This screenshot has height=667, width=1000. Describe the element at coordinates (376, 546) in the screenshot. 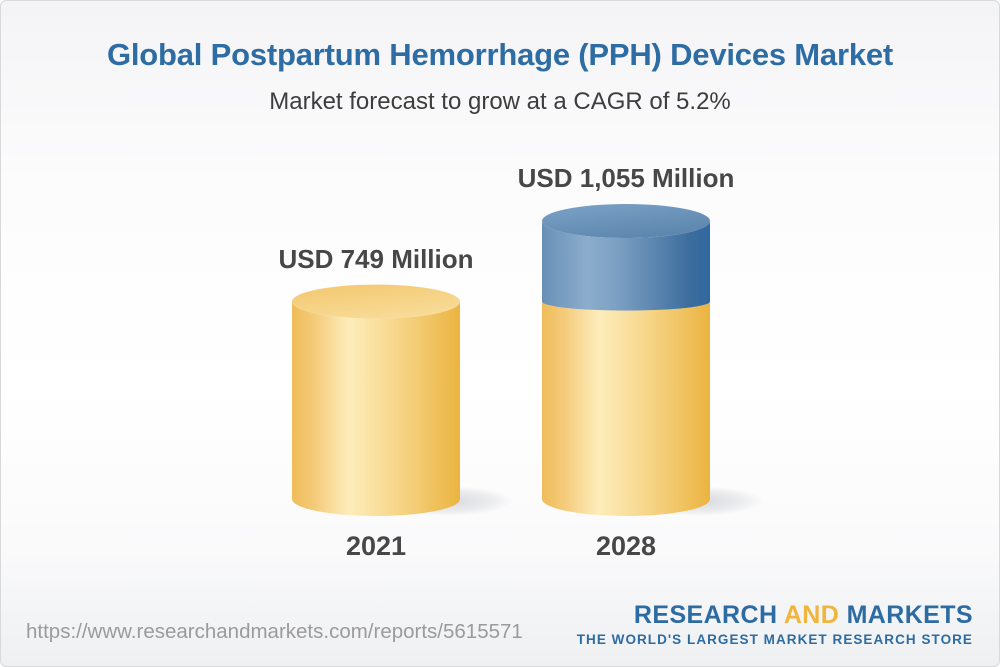

I see `bar-year-label: 2021` at that location.